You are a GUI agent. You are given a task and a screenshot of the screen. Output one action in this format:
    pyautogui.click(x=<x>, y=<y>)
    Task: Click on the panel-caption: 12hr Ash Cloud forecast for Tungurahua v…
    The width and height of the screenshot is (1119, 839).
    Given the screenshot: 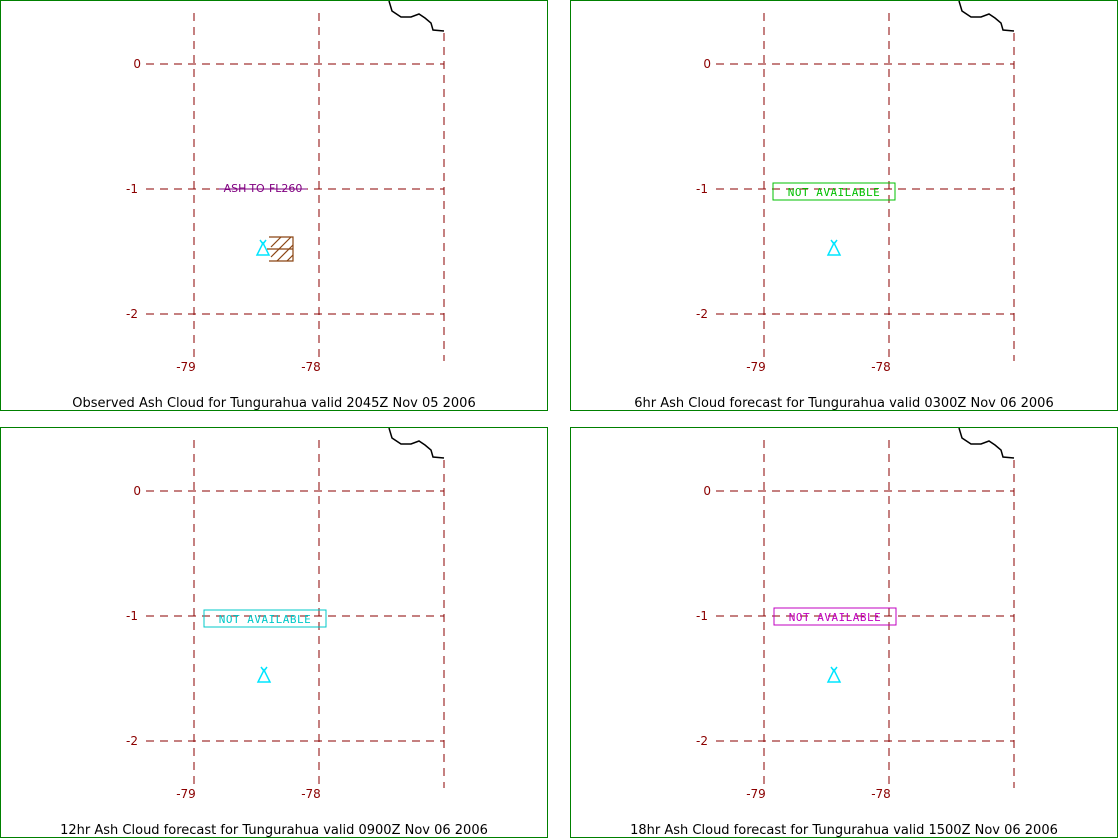 What is the action you would take?
    pyautogui.click(x=274, y=830)
    